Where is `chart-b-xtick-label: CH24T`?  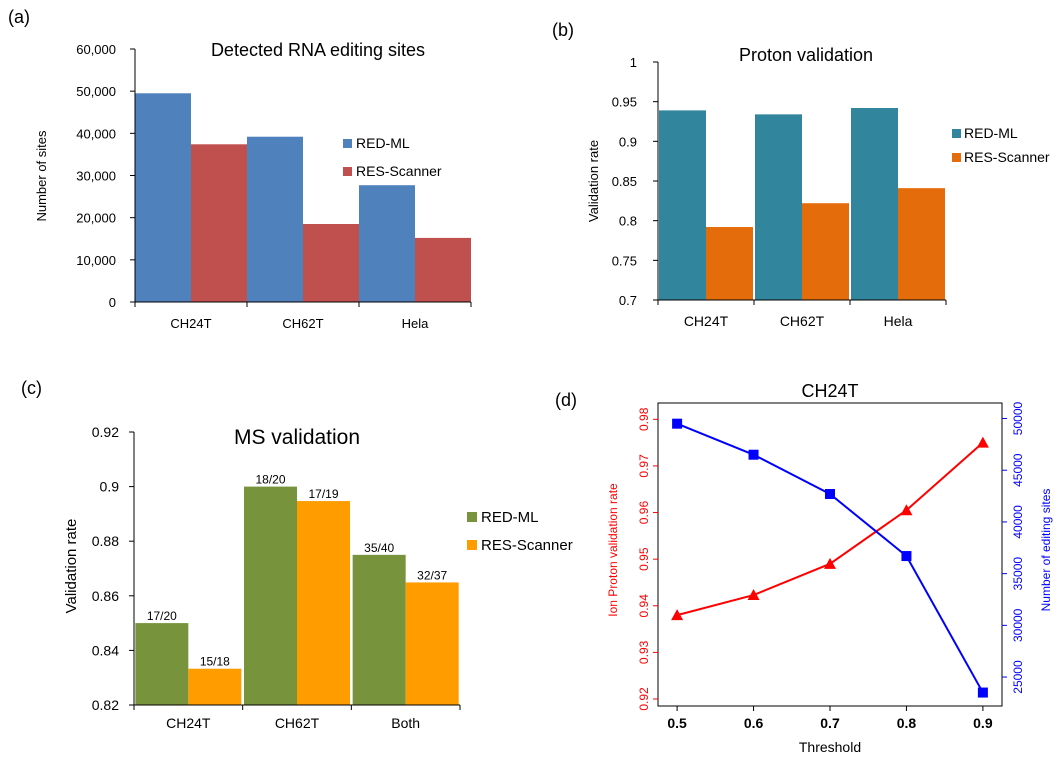
chart-b-xtick-label: CH24T is located at coordinates (706, 321).